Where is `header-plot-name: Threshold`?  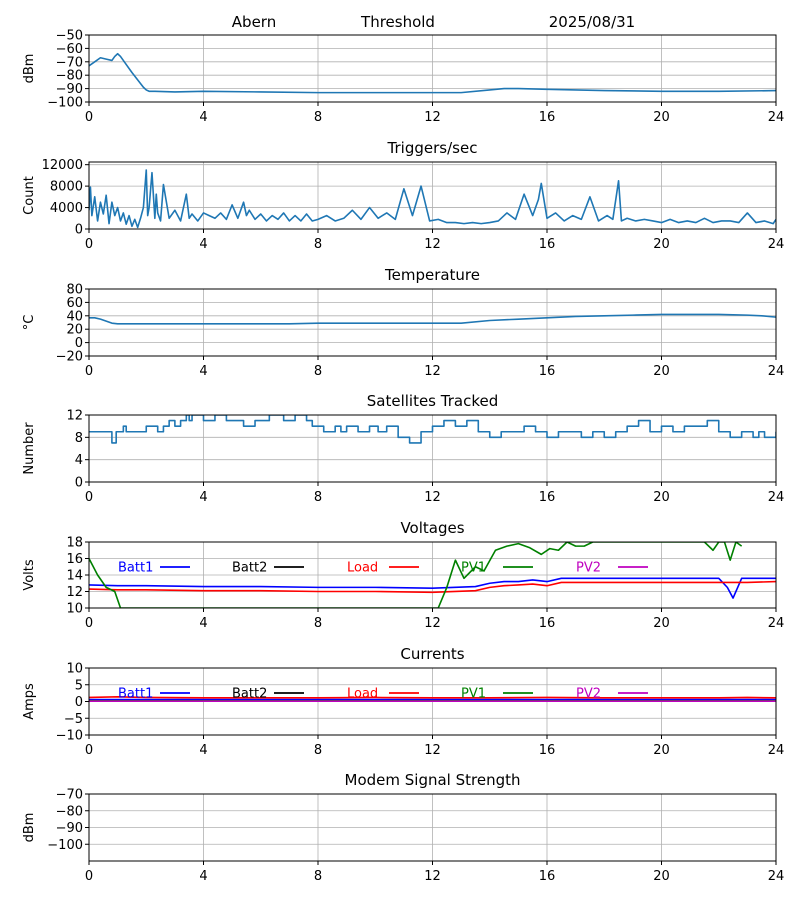 header-plot-name: Threshold is located at coordinates (397, 22).